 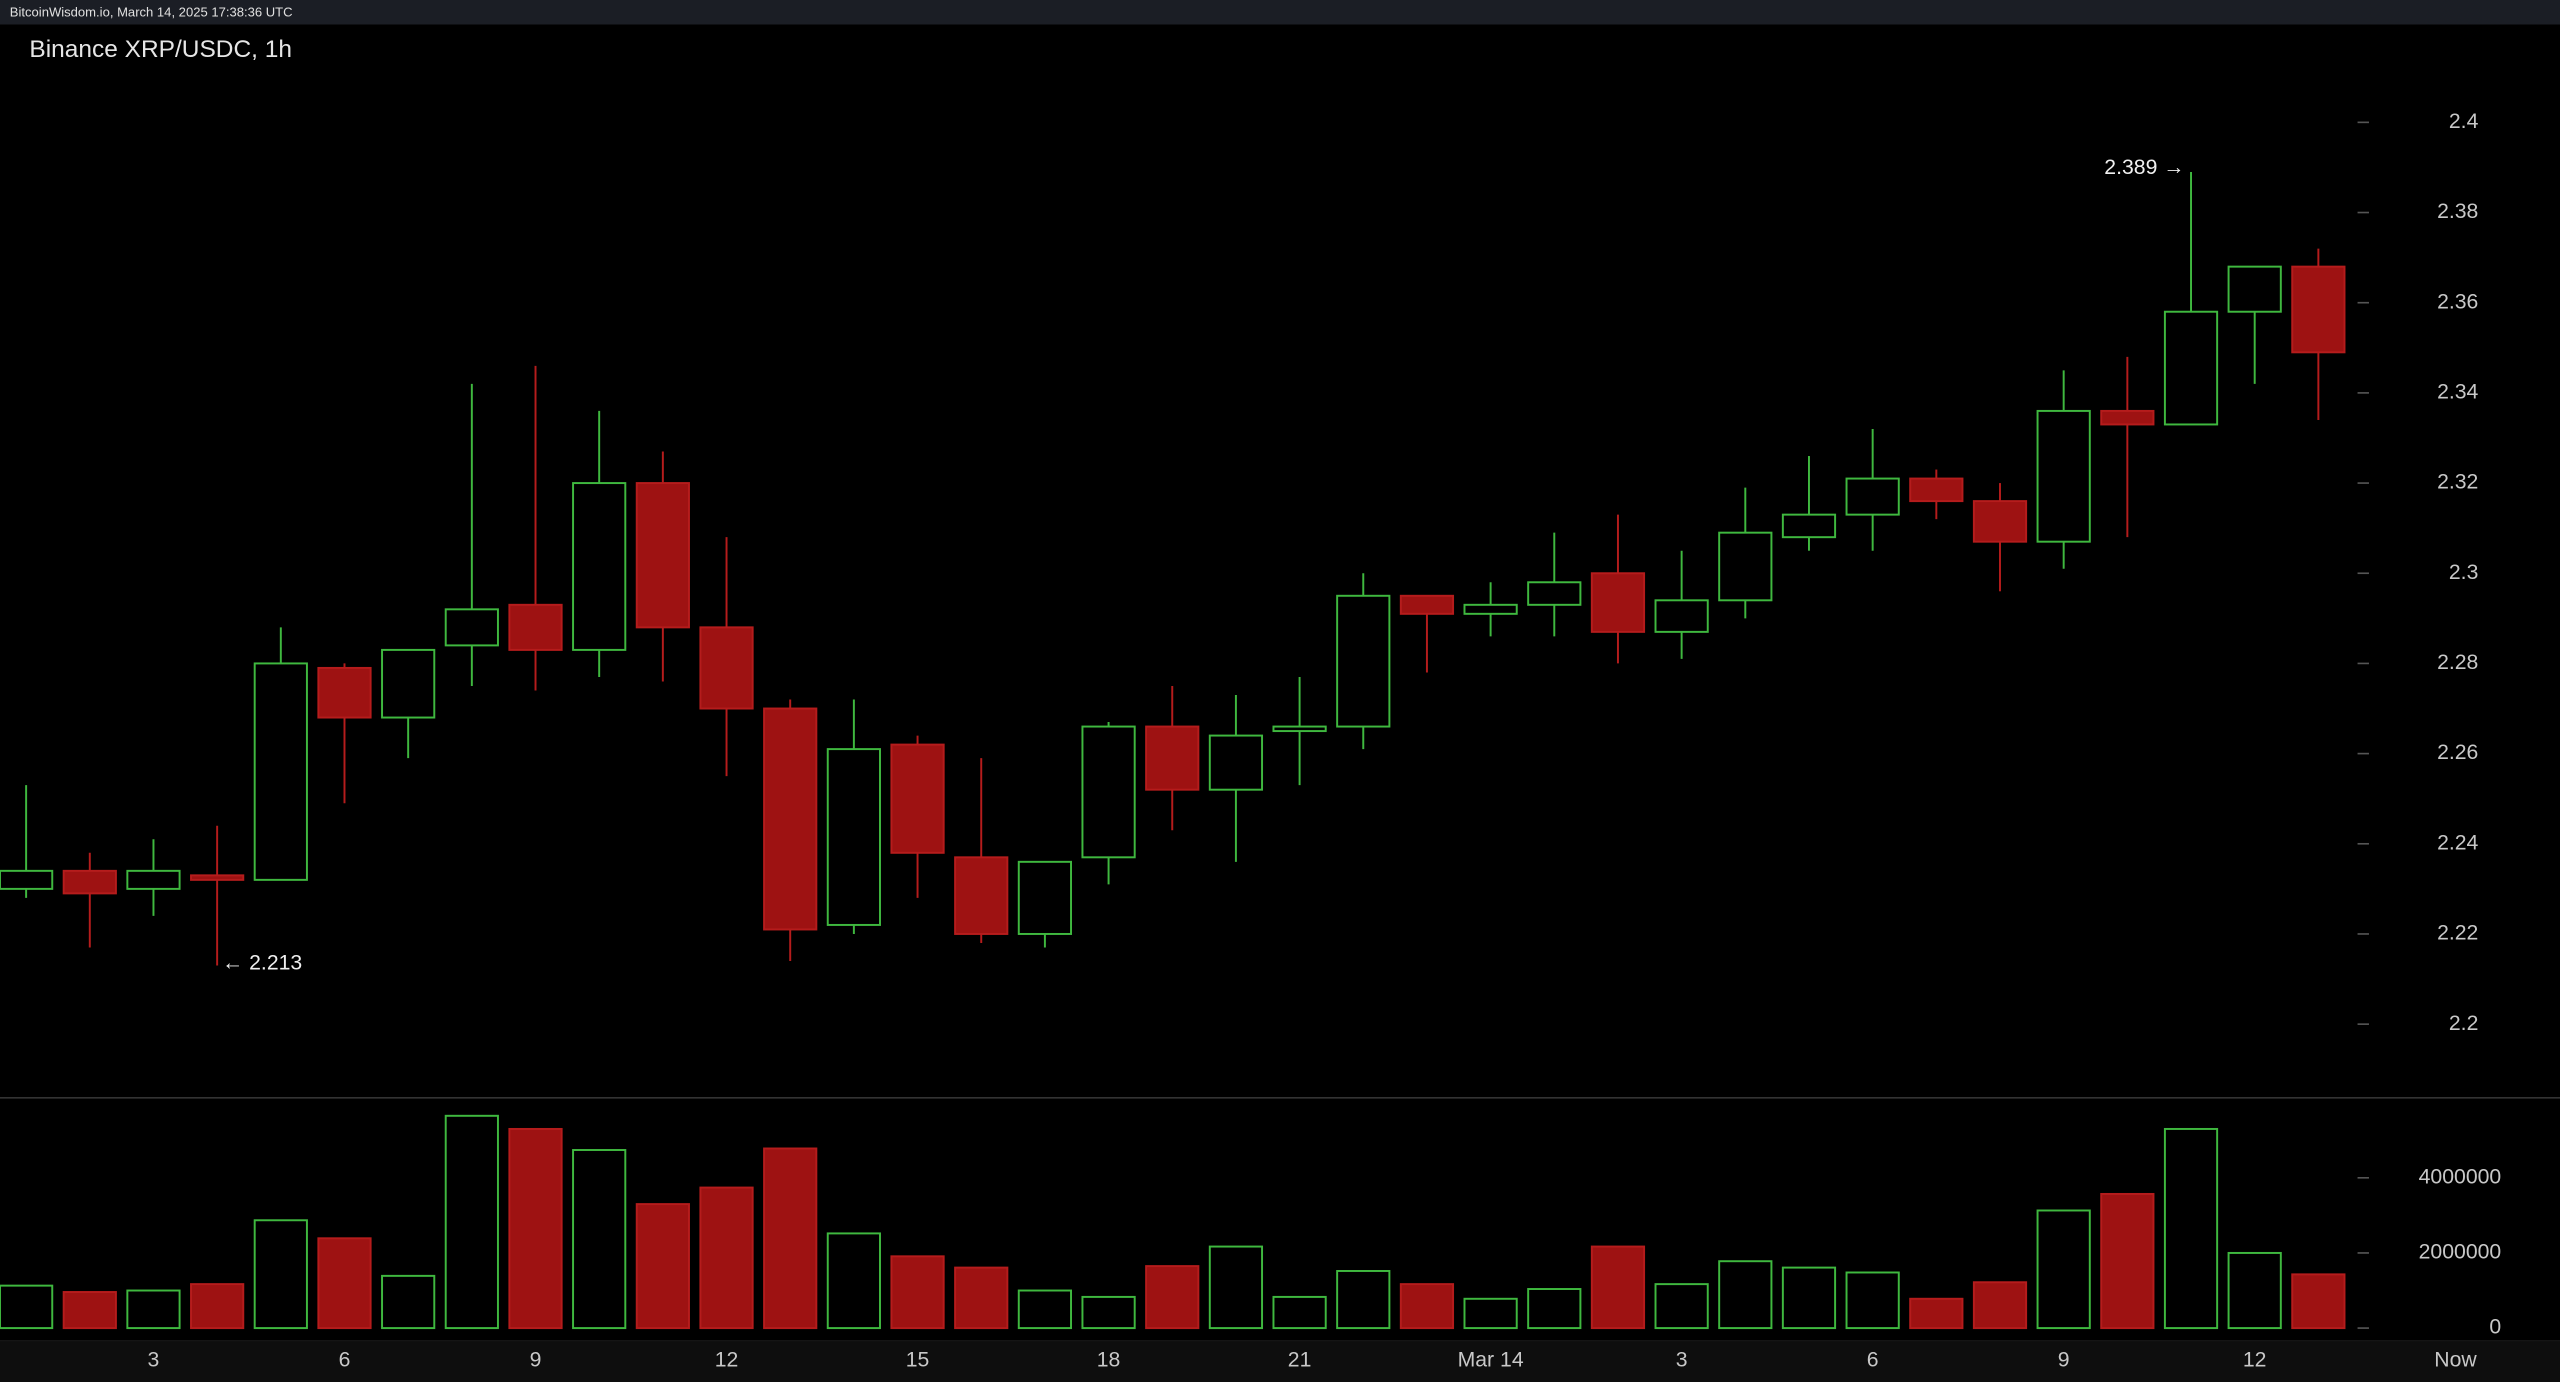 What do you see at coordinates (262, 962) in the screenshot?
I see `annotation: ← 2.213` at bounding box center [262, 962].